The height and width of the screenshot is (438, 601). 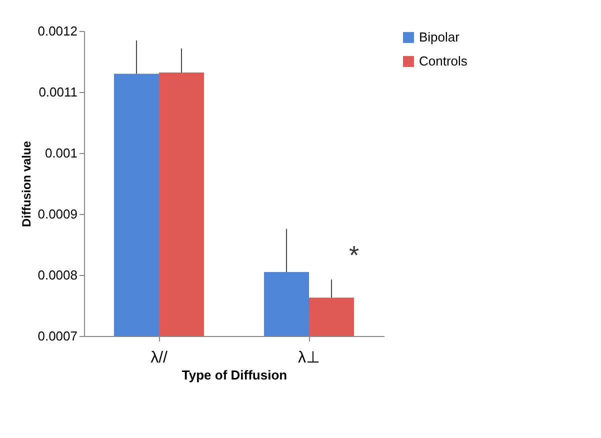 What do you see at coordinates (443, 61) in the screenshot?
I see `legend-label: Controls` at bounding box center [443, 61].